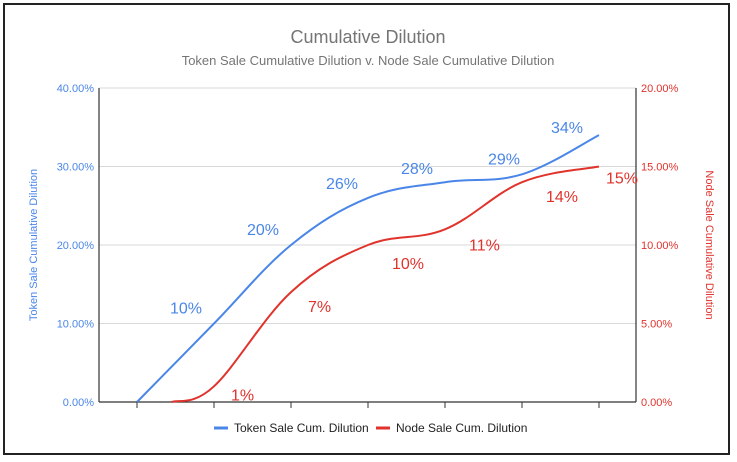 Image resolution: width=737 pixels, height=462 pixels. What do you see at coordinates (301, 428) in the screenshot?
I see `legend-label-token: Token Sale Cum. Dilution` at bounding box center [301, 428].